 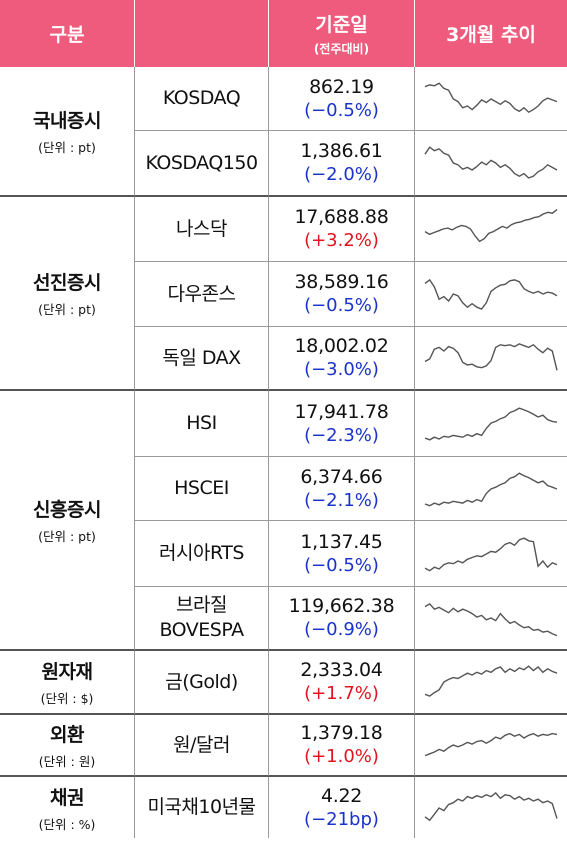 I want to click on index-value-cell: 6,374.66 (−2.1%), so click(x=341, y=489).